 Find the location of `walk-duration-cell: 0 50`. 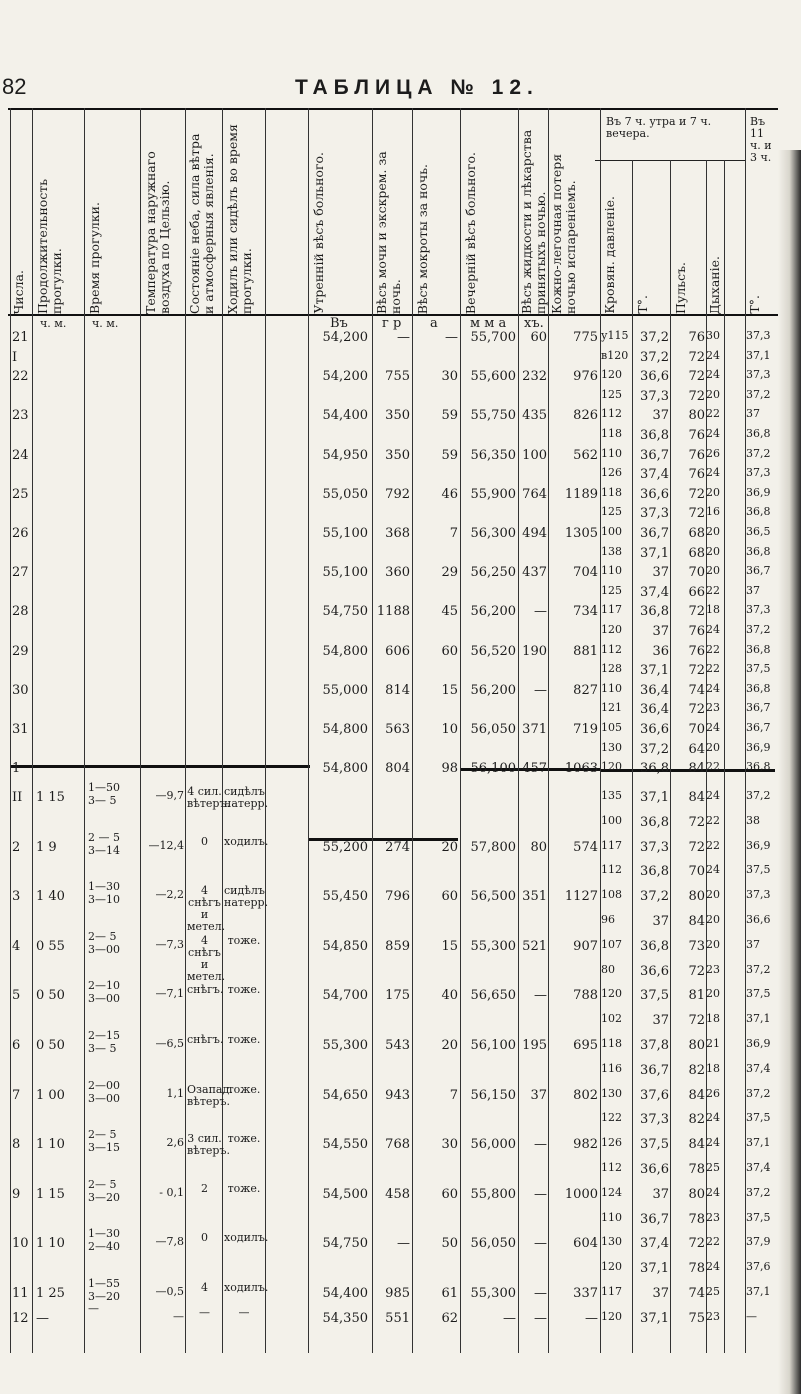

walk-duration-cell: 0 50 is located at coordinates (50, 995).